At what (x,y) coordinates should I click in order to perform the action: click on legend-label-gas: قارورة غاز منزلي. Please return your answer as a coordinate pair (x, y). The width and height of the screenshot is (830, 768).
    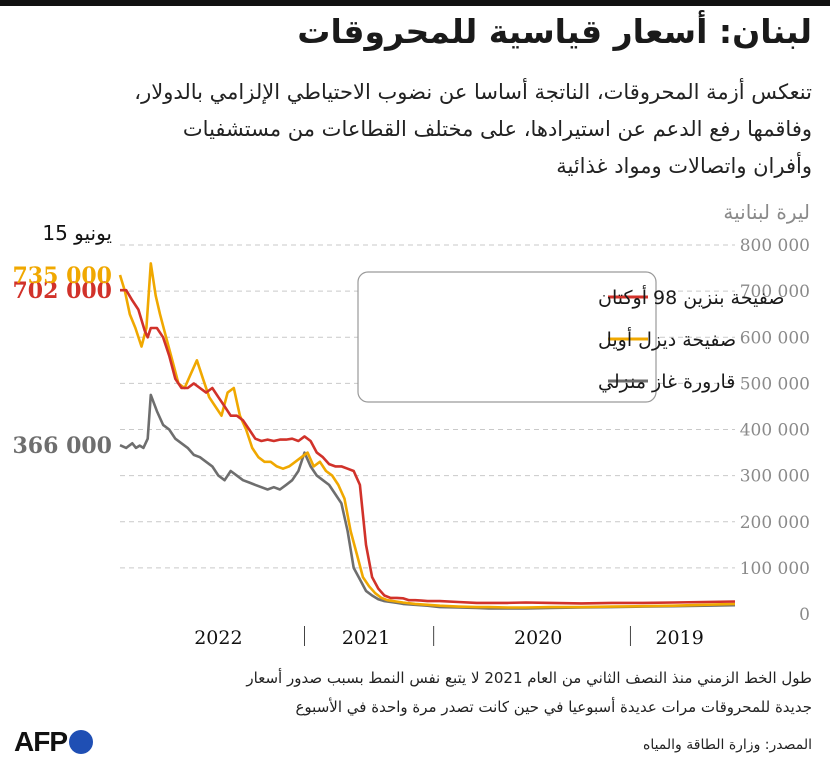
    Looking at the image, I should click on (666, 382).